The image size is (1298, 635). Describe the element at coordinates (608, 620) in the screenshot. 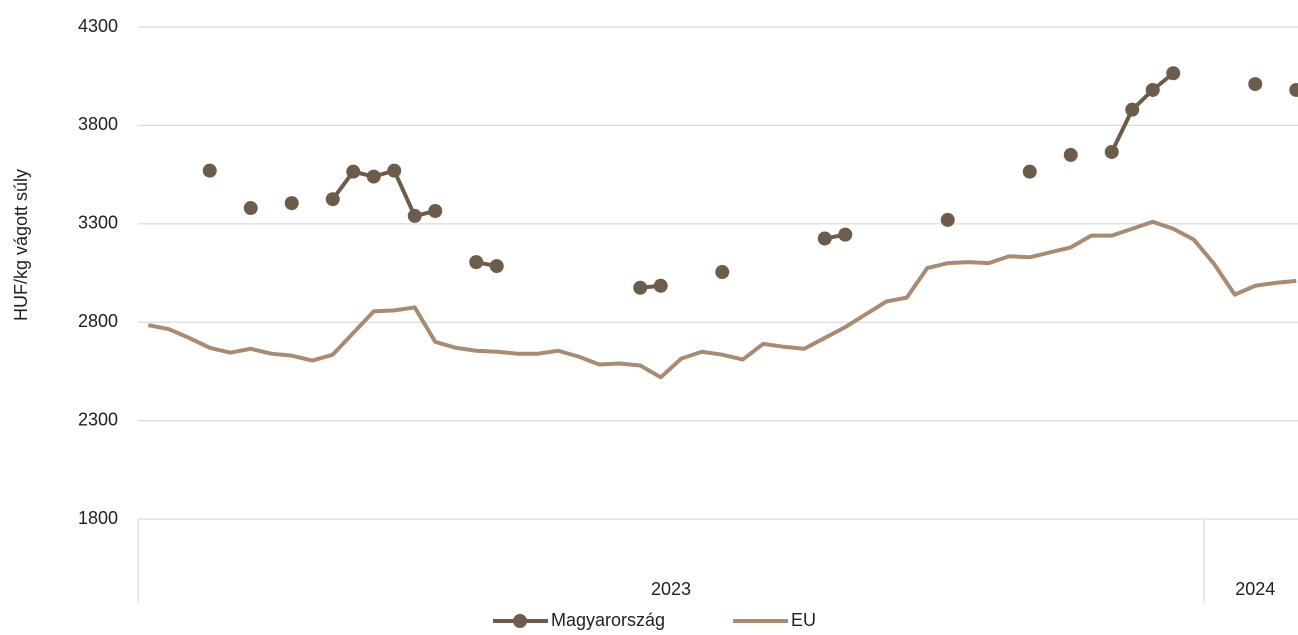

I see `legend-label: Magyarország` at that location.